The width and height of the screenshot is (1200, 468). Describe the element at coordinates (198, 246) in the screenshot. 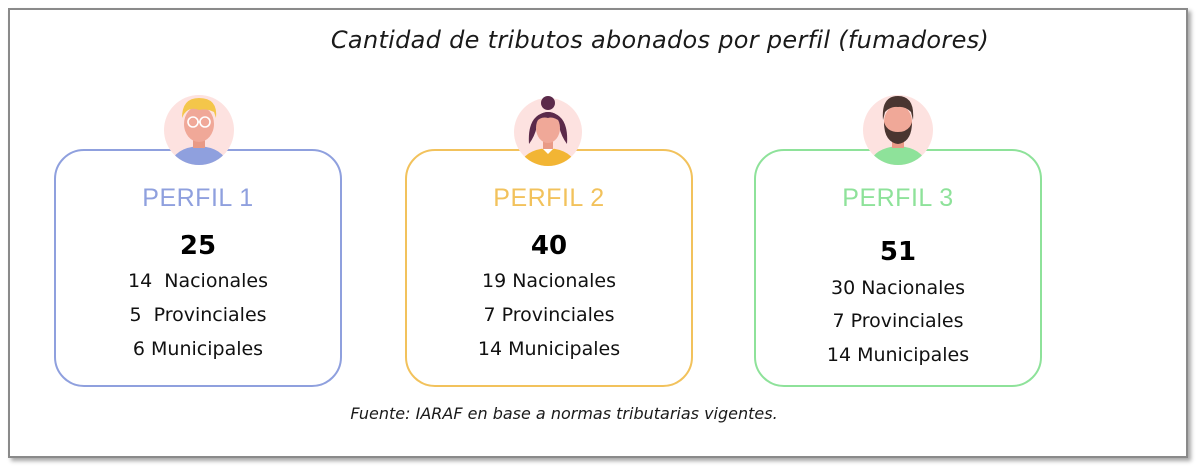

I see `profile-total: 25` at that location.